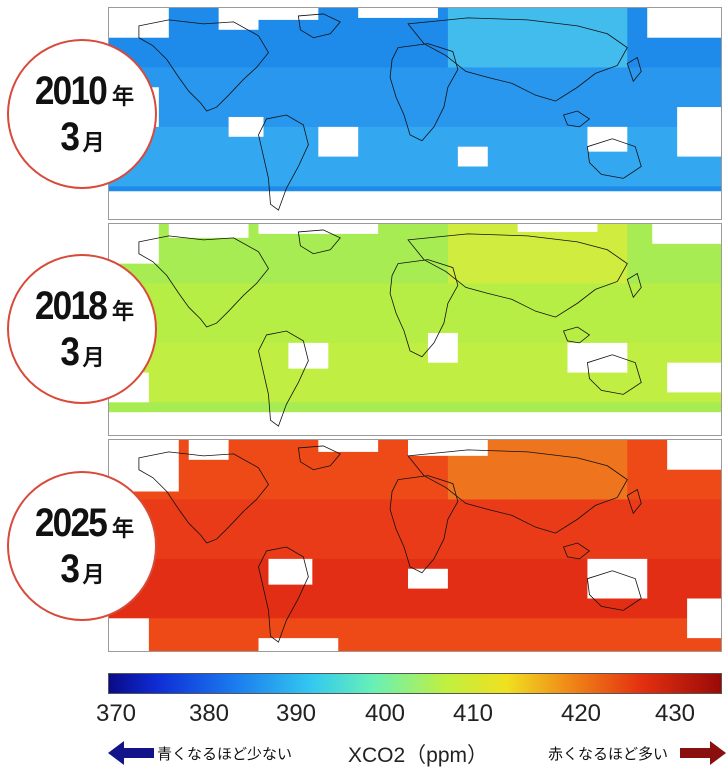 This screenshot has width=728, height=774. What do you see at coordinates (608, 754) in the screenshot?
I see `more-label: 赤くなるほど多い` at bounding box center [608, 754].